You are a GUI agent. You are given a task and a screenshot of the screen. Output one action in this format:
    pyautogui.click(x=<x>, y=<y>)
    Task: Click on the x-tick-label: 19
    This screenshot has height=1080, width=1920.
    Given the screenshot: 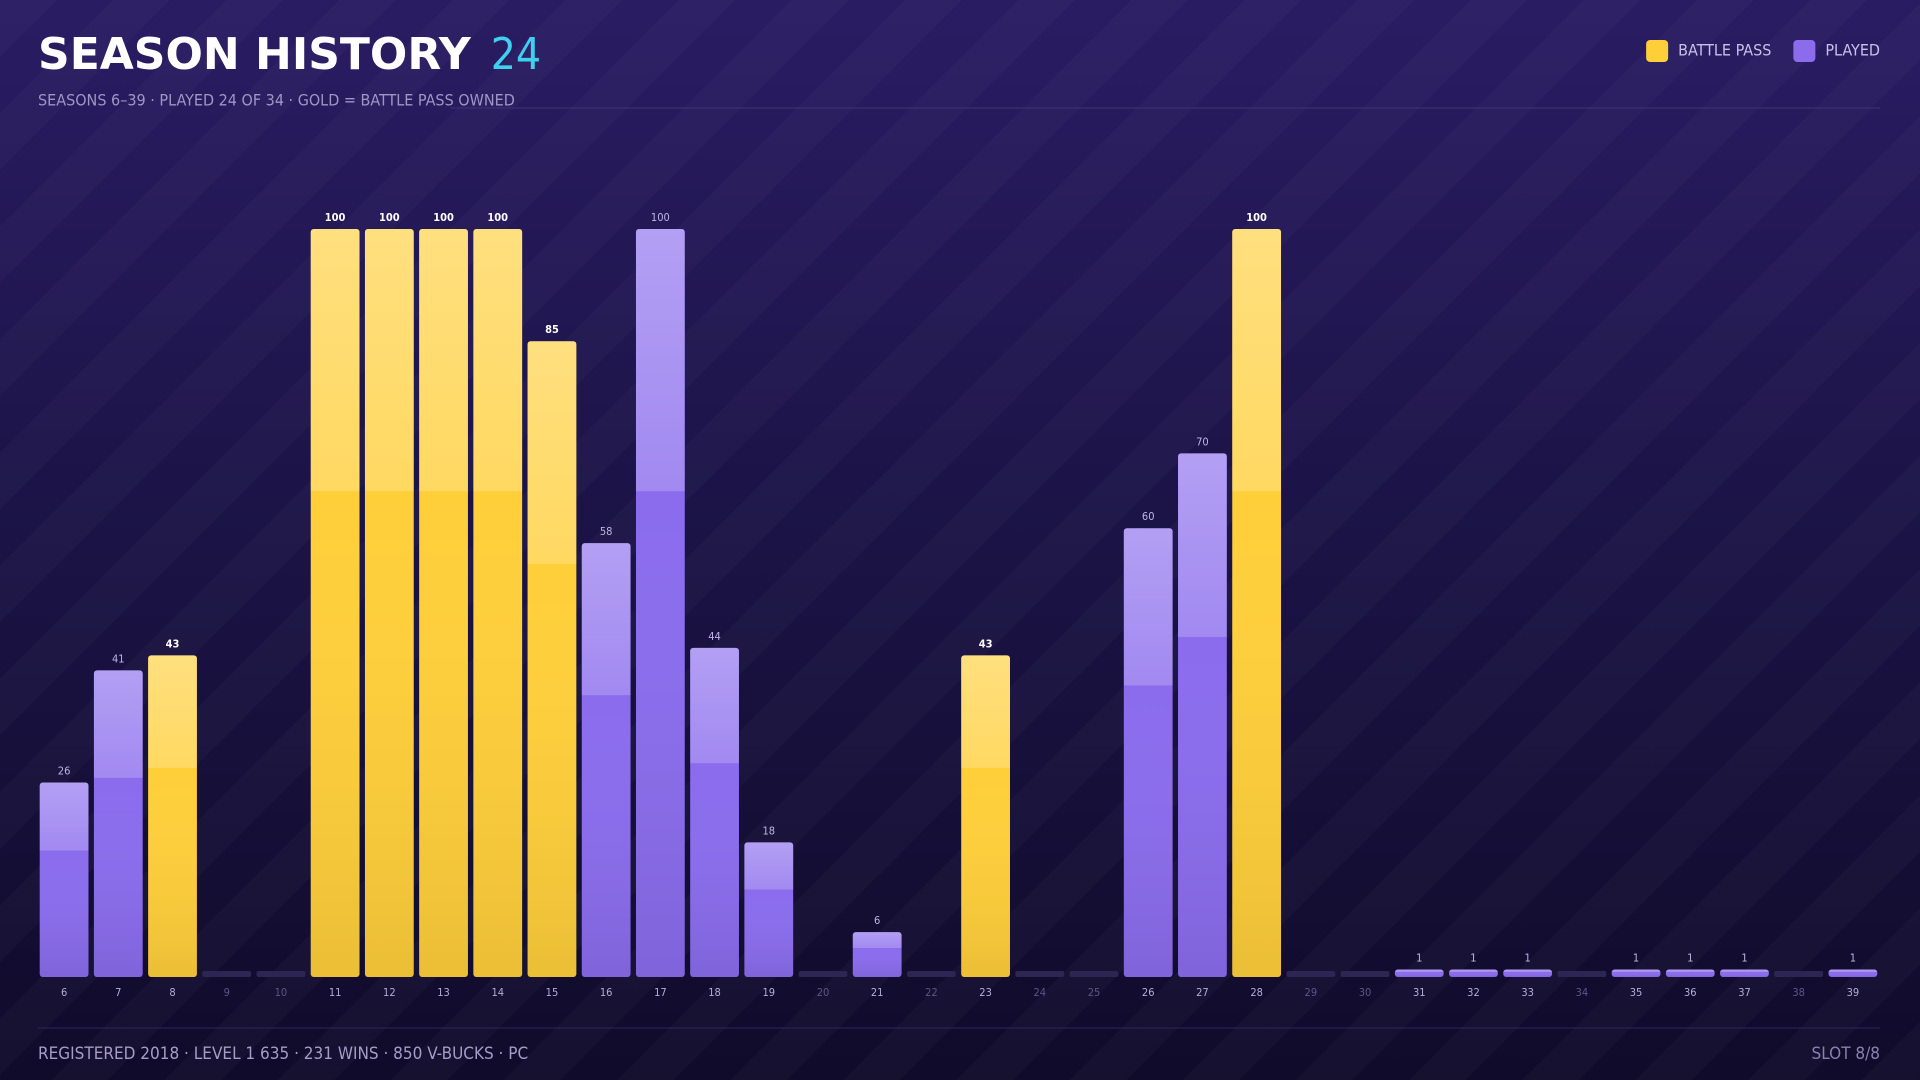 What is the action you would take?
    pyautogui.click(x=768, y=992)
    